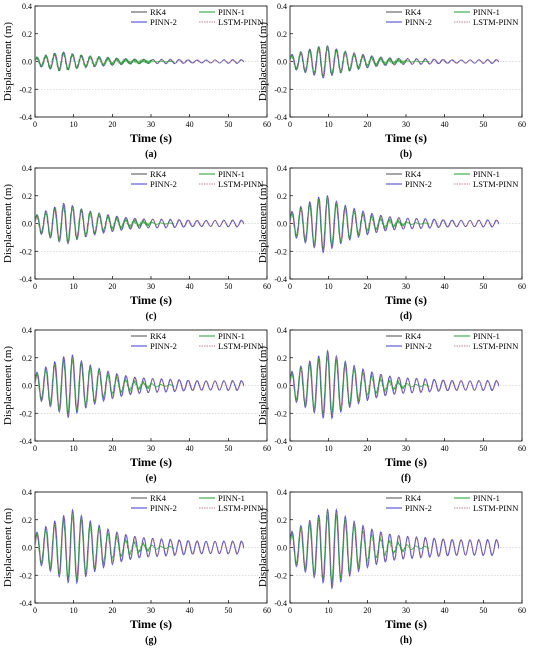  Describe the element at coordinates (406, 640) in the screenshot. I see `panel-label: (h)` at that location.